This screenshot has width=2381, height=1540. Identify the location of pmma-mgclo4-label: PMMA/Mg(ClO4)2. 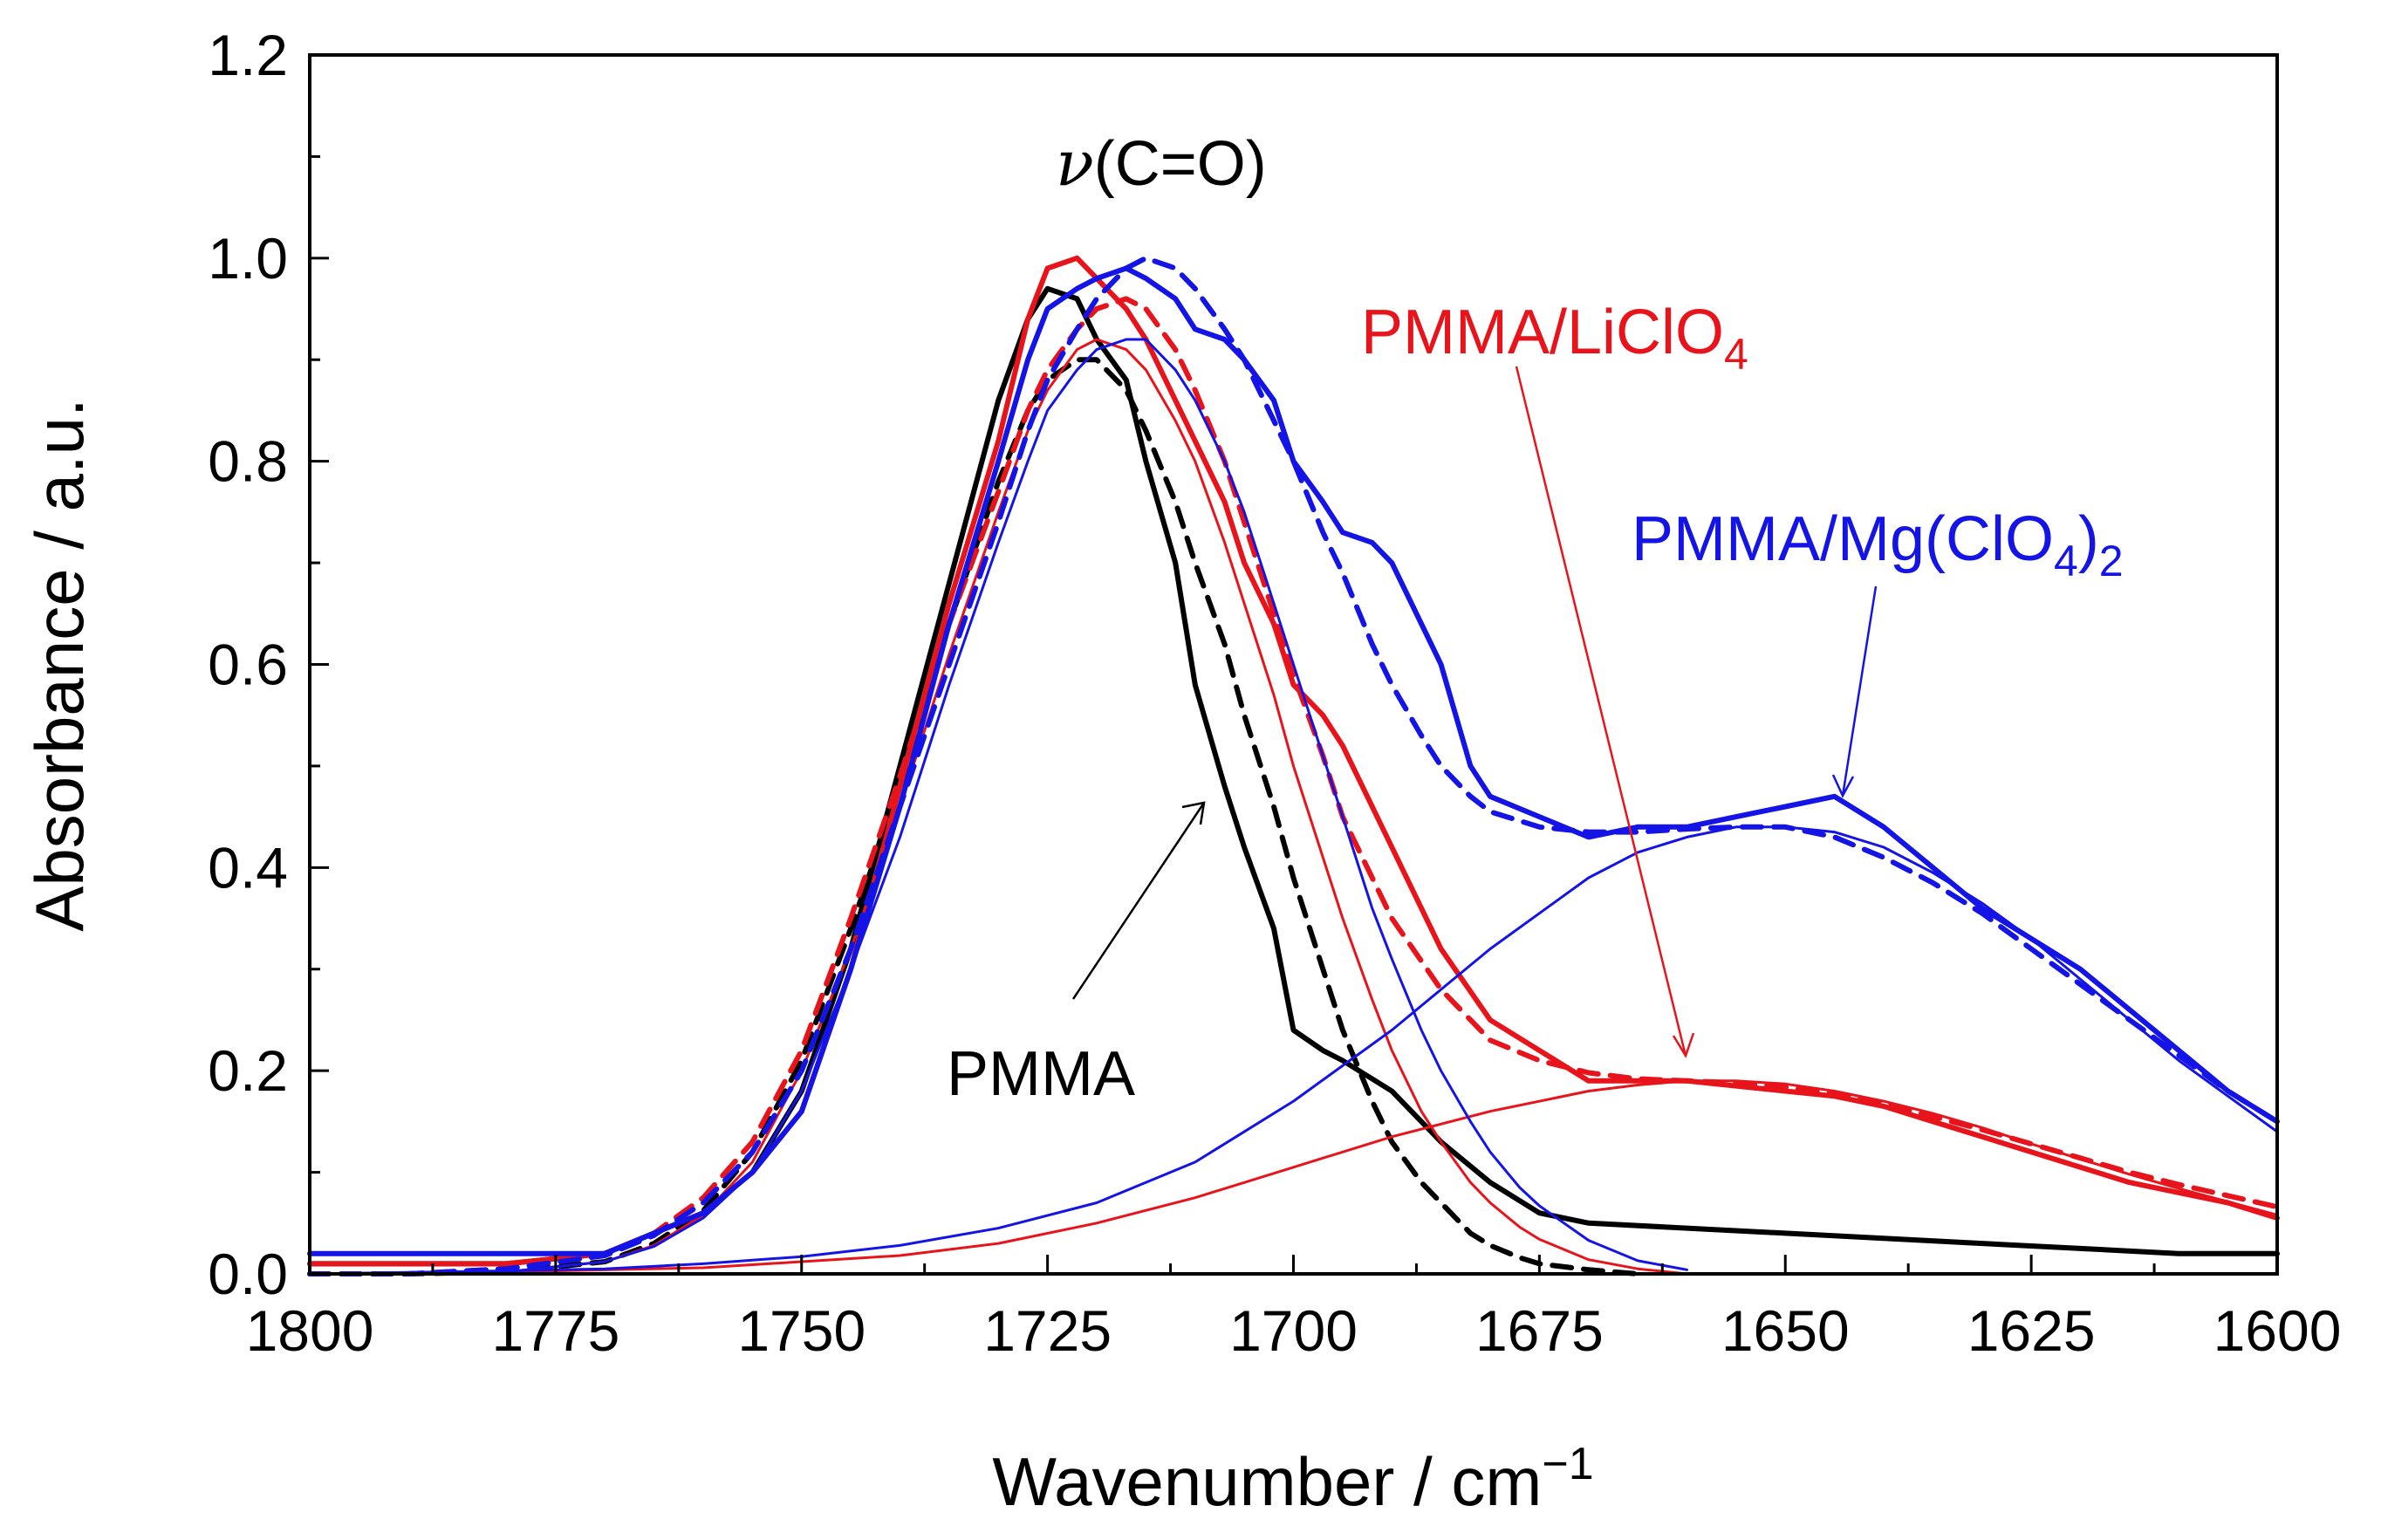
(1878, 544).